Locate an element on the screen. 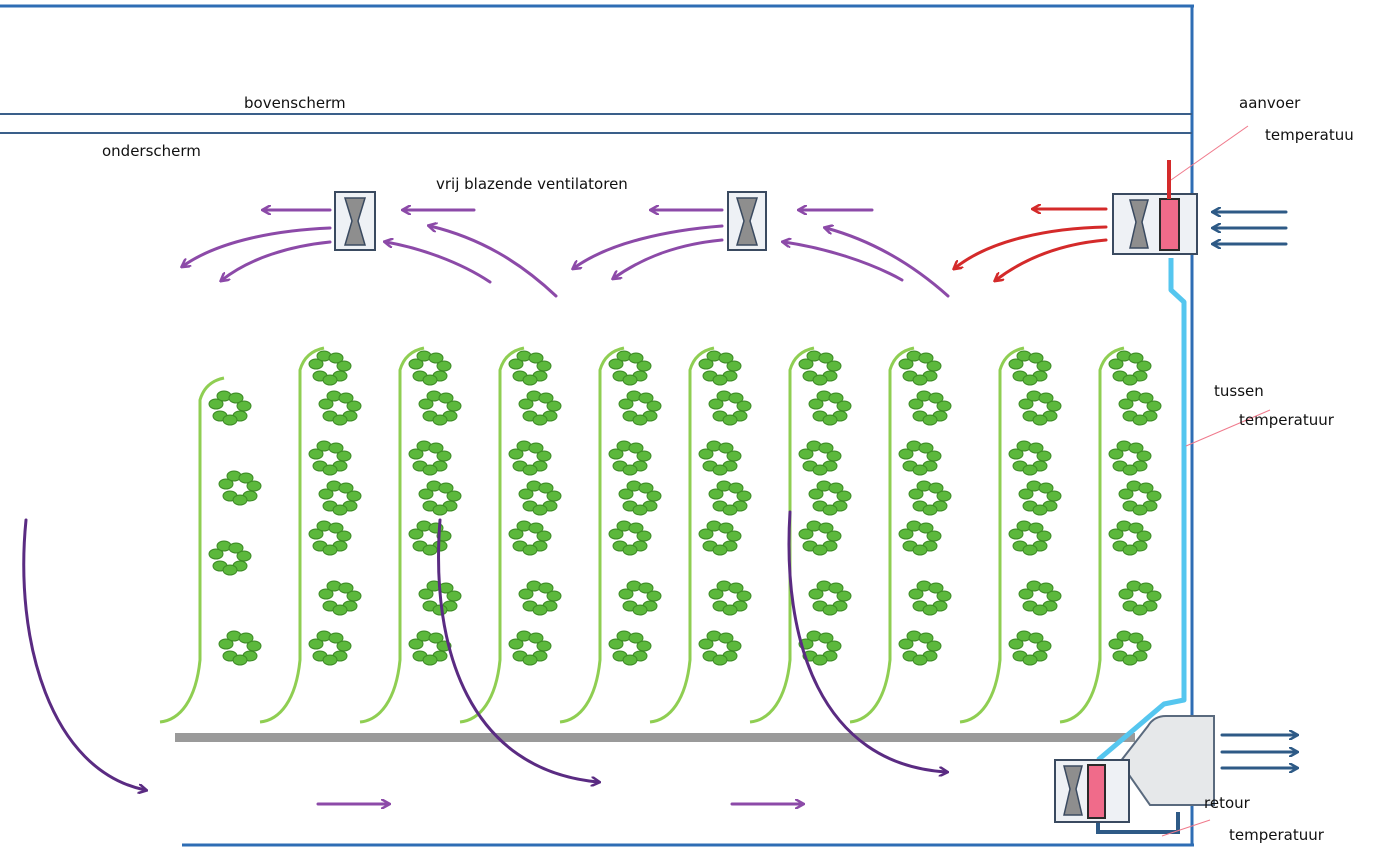 The width and height of the screenshot is (1386, 852). return-duct is located at coordinates (1138, 823).